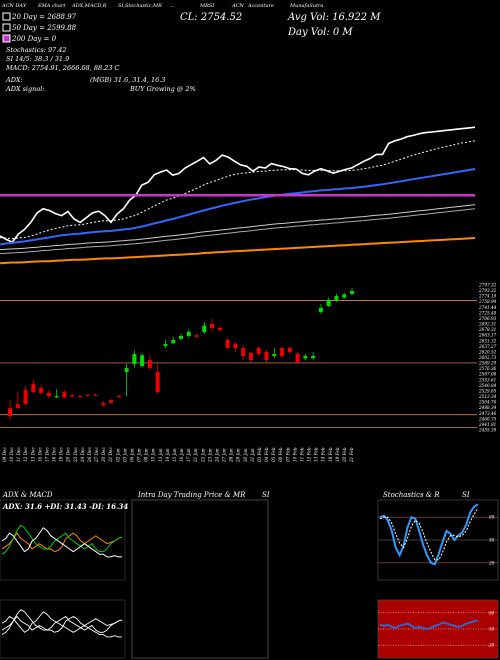 This screenshot has height=660, width=500. What do you see at coordinates (62, 68) in the screenshot?
I see `macd-readout: MACD: 2754.91, 2666.68, 88.23 C` at bounding box center [62, 68].